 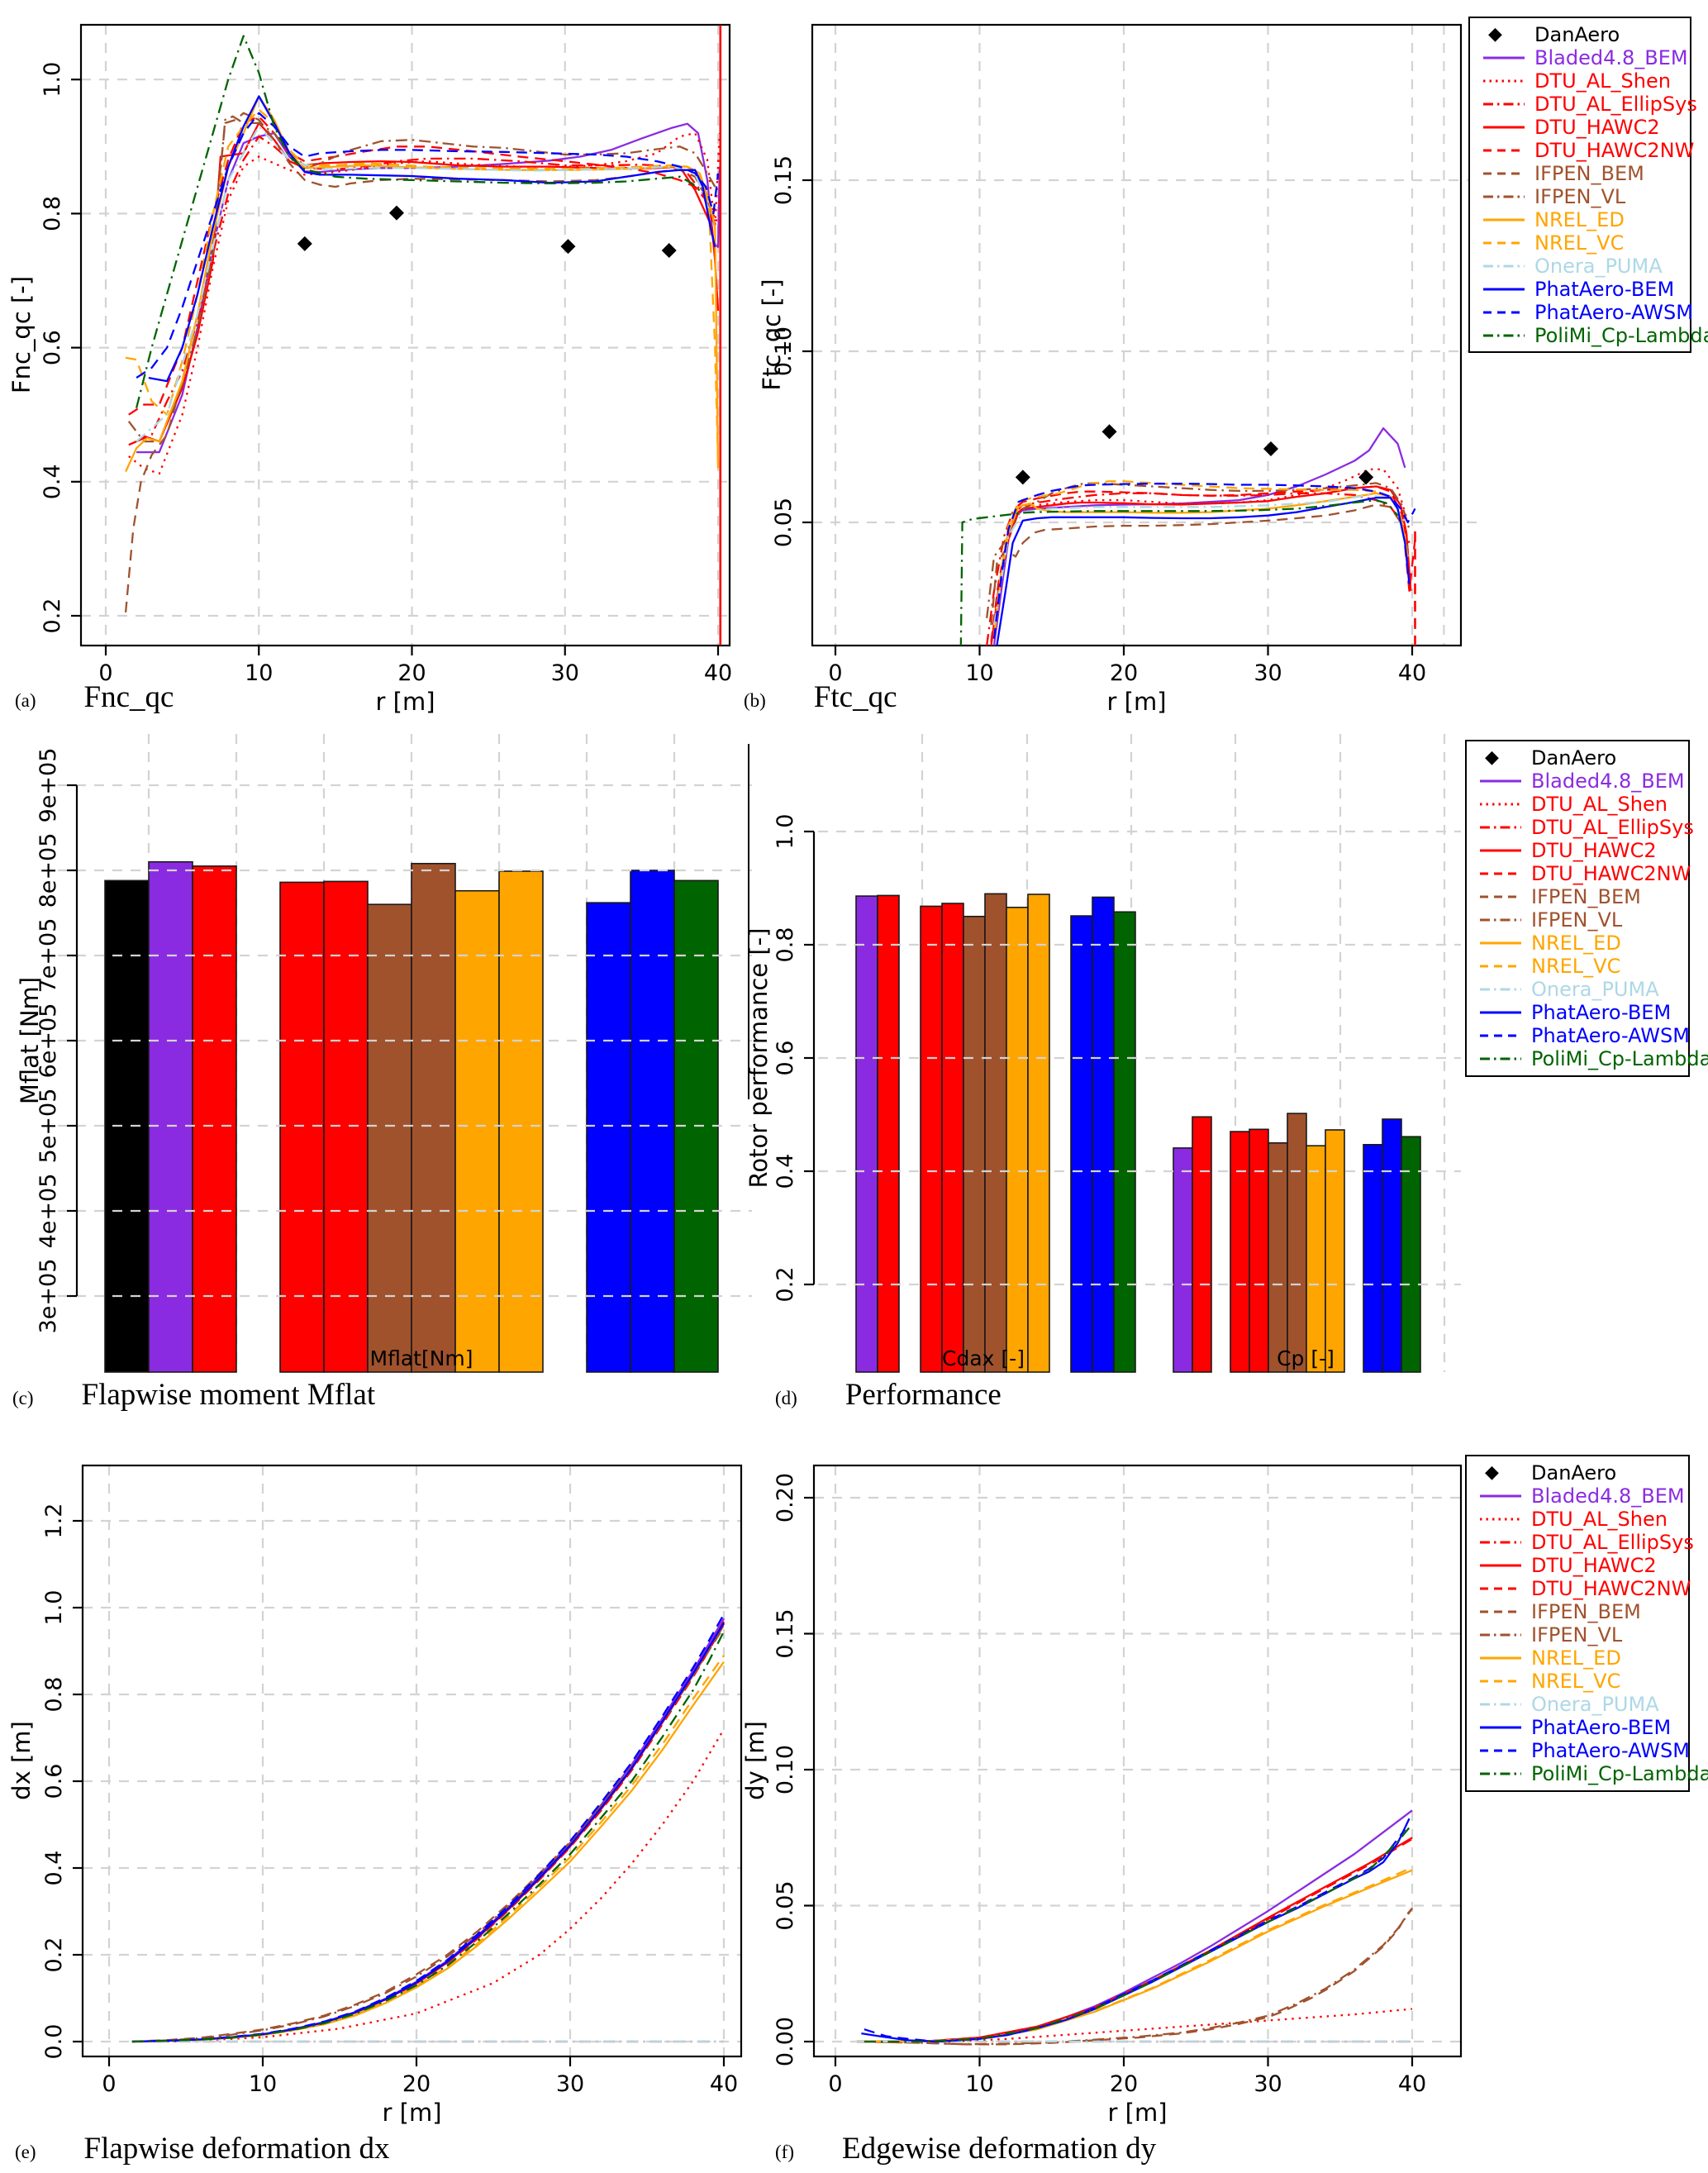 I want to click on legend-item-label: DTU_HAWC2NW, so click(x=1611, y=874).